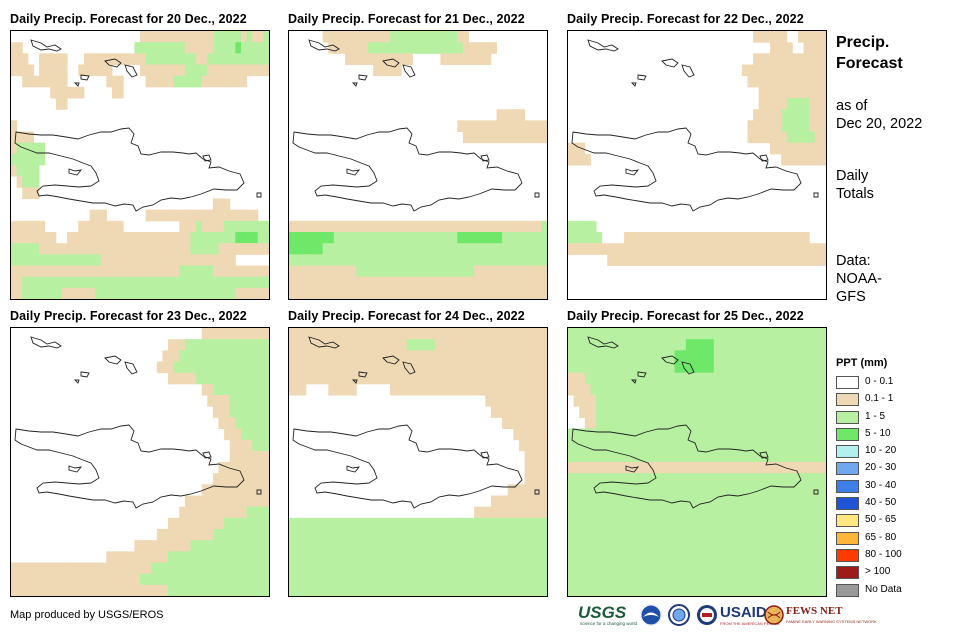 The height and width of the screenshot is (635, 970). What do you see at coordinates (847, 400) in the screenshot?
I see `legend-swatch` at bounding box center [847, 400].